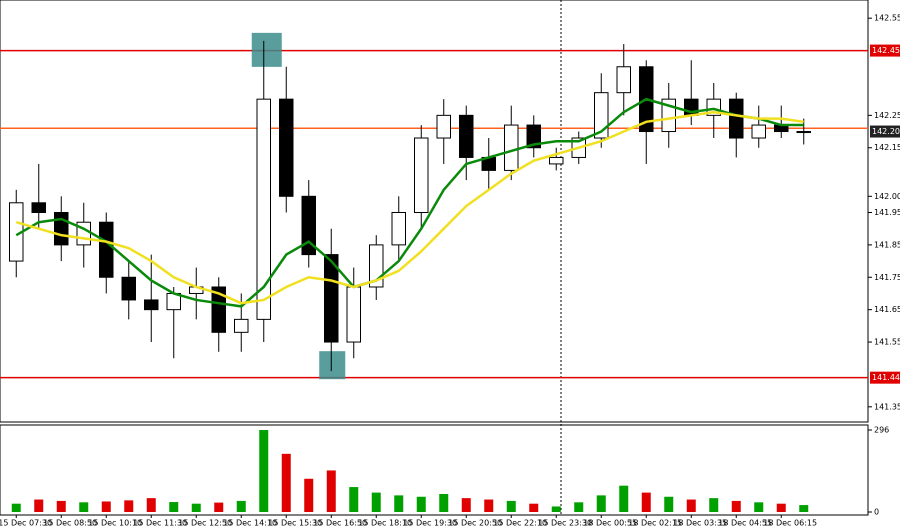  What do you see at coordinates (340, 523) in the screenshot?
I see `x-tick-label: 15 Dec 16:50` at bounding box center [340, 523].